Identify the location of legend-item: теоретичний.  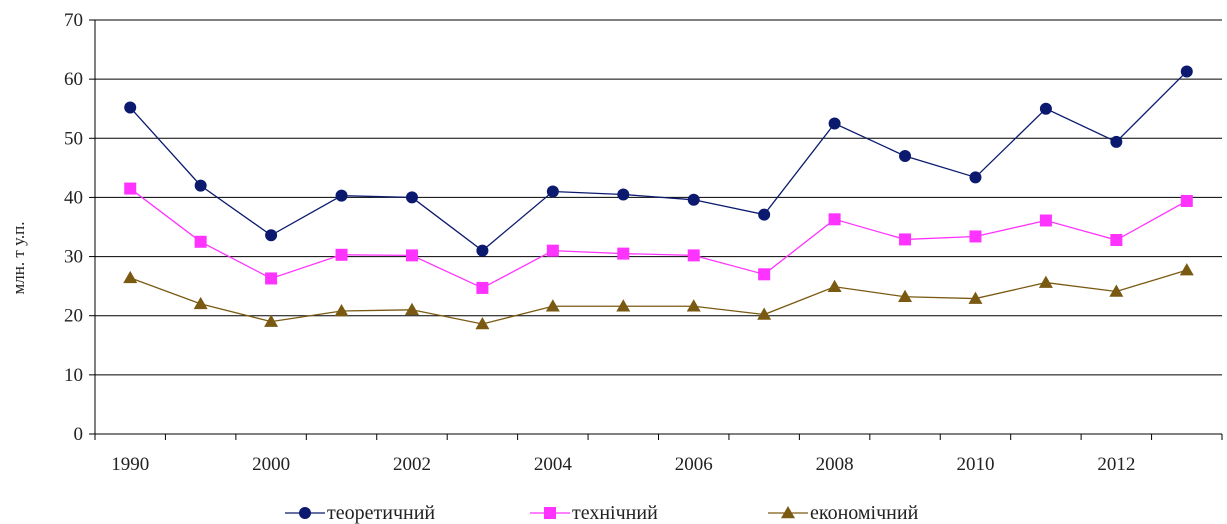
(360, 513).